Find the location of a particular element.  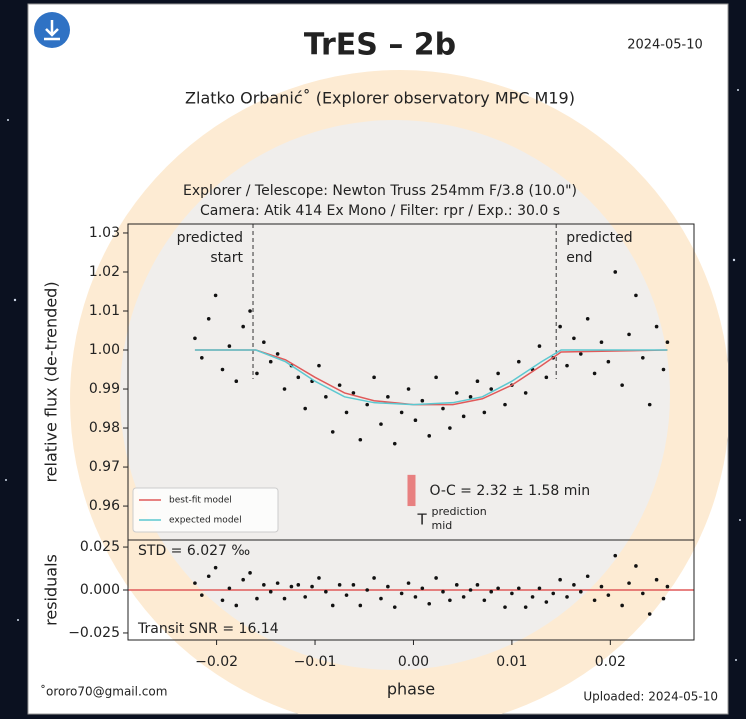

model-line is located at coordinates (431, 377).